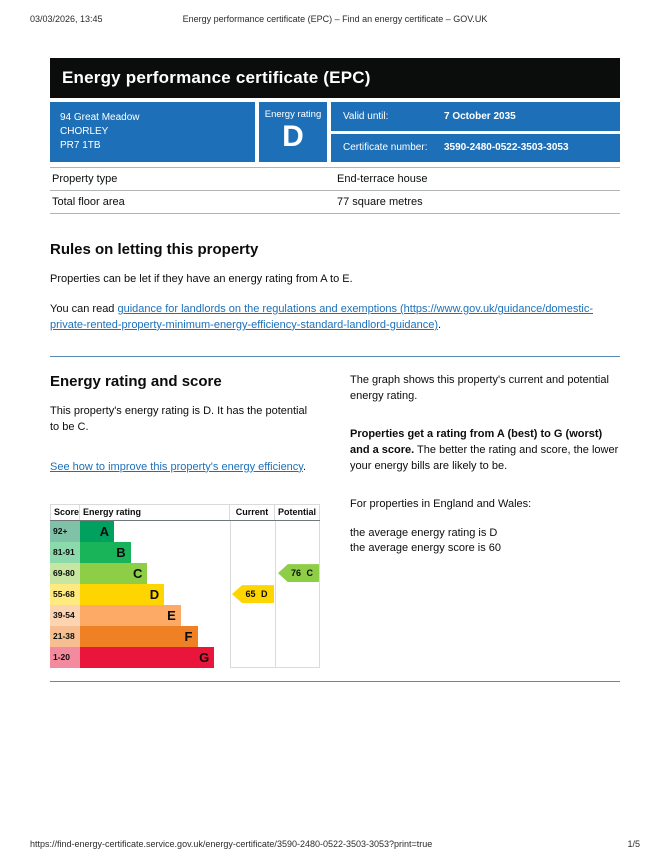 The width and height of the screenshot is (670, 865). I want to click on score-cell-F: 21-38, so click(65, 636).